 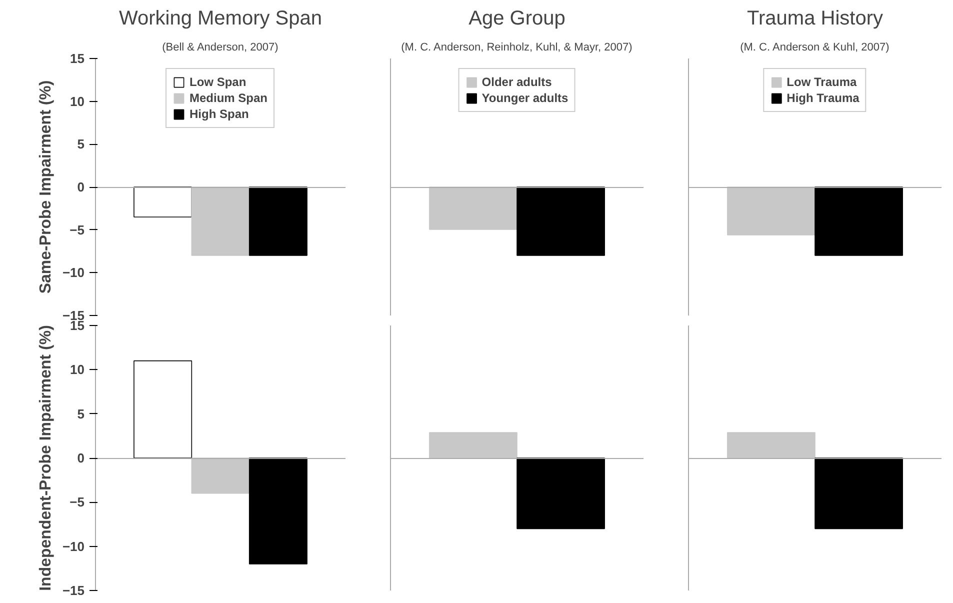 I want to click on legend-label: Low Span, so click(x=217, y=82).